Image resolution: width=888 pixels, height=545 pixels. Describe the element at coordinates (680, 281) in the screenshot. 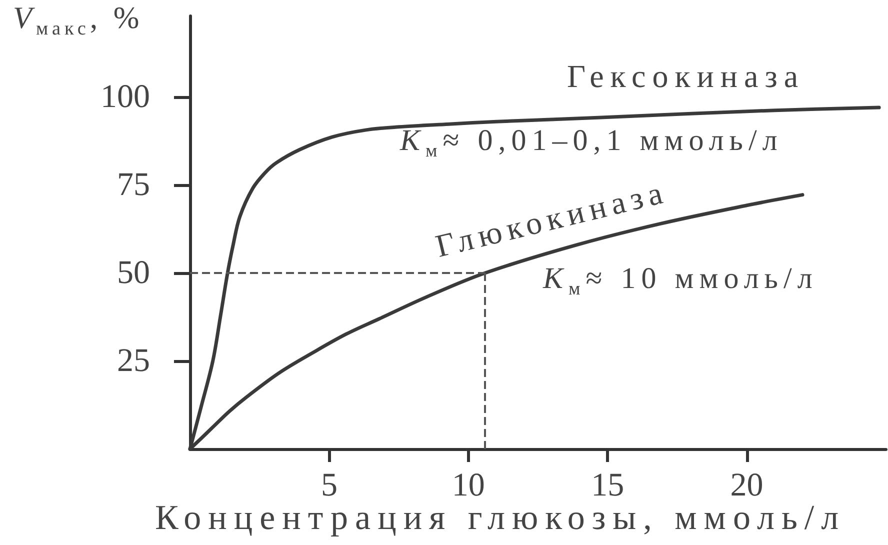

I see `annotation: K$_{м}$≈ 10 ммоль/л` at that location.